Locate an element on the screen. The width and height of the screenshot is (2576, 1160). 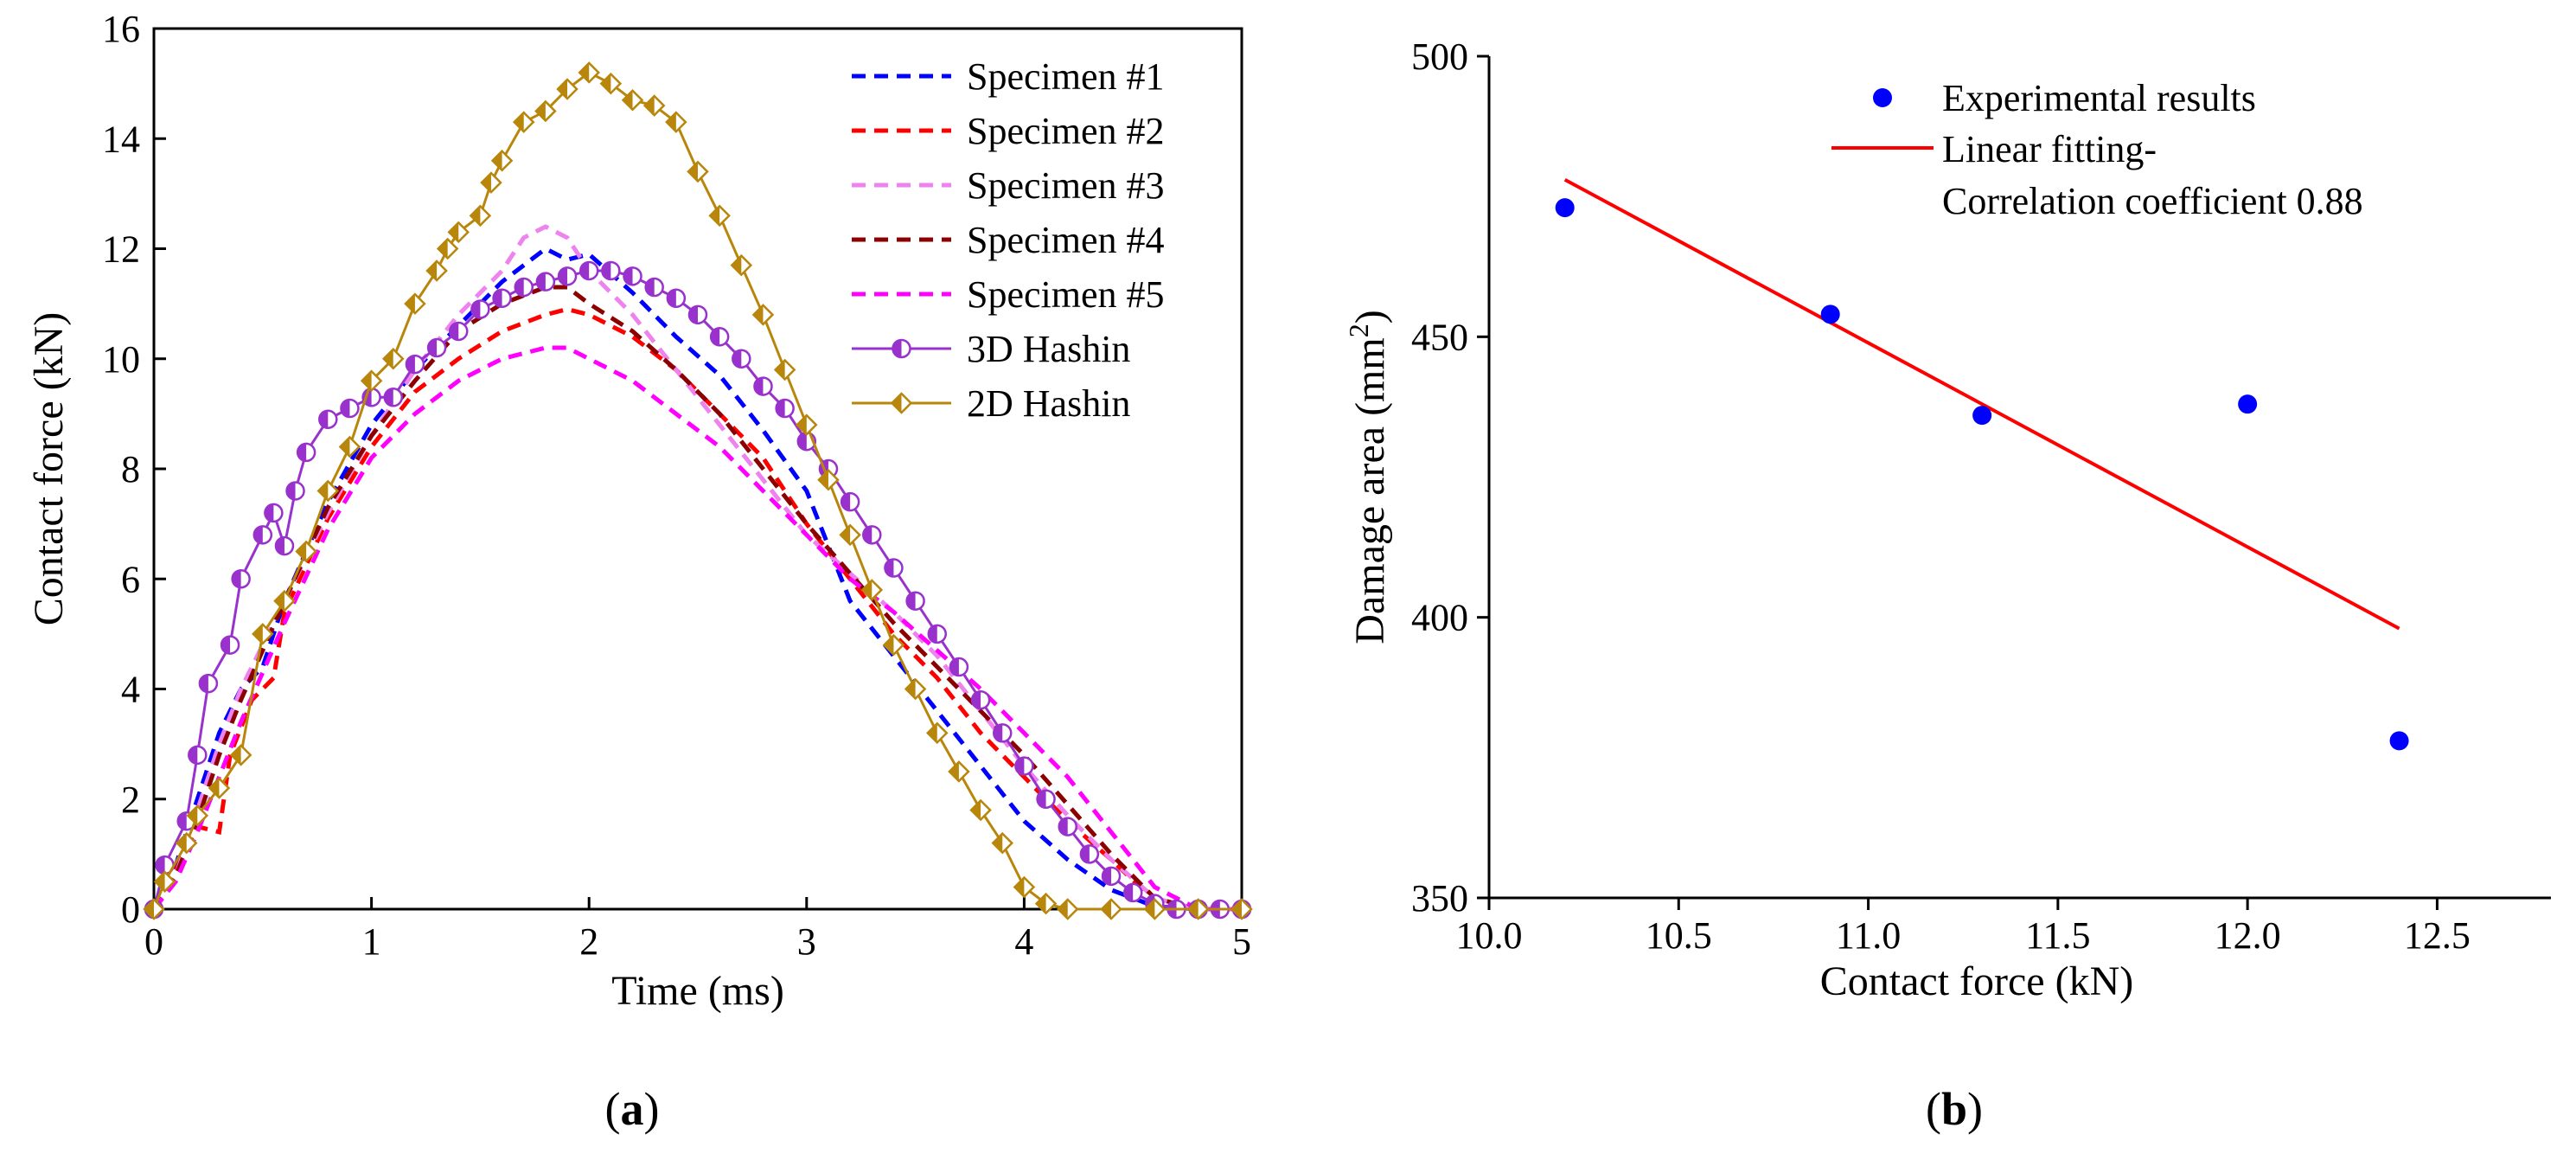
legend-label: Correlation coefficient 0.88 is located at coordinates (2152, 201).